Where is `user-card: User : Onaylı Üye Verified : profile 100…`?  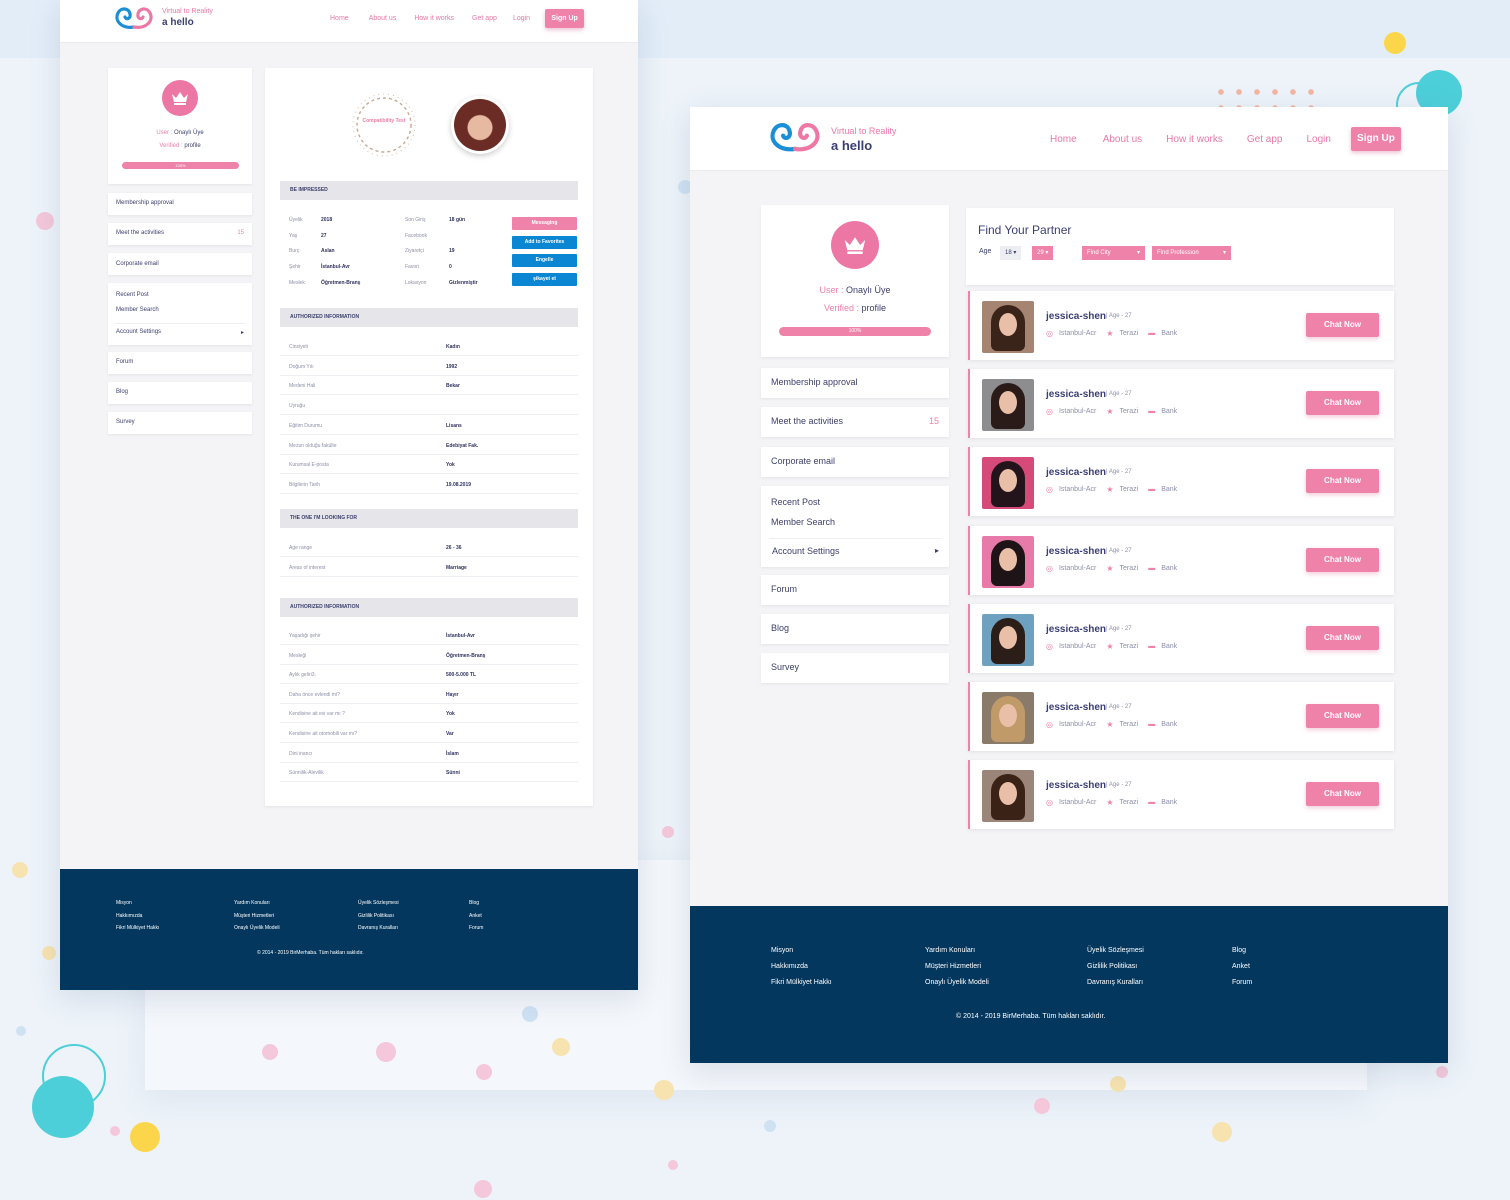 user-card: User : Onaylı Üye Verified : profile 100… is located at coordinates (180, 126).